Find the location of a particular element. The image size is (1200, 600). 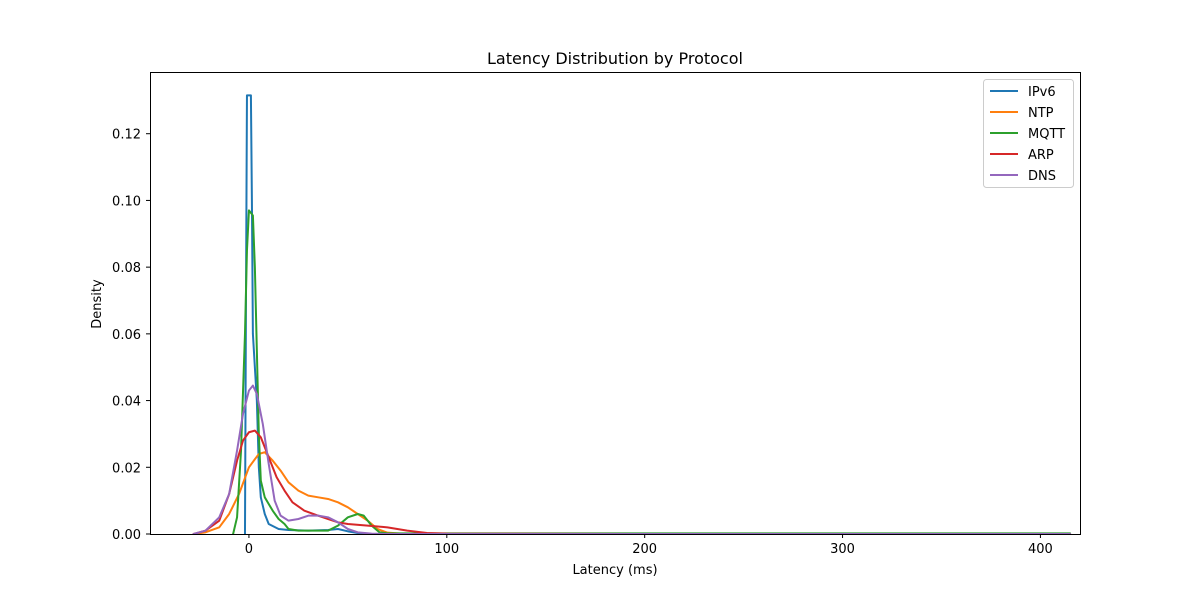

x-tick-label: 200 is located at coordinates (644, 549).